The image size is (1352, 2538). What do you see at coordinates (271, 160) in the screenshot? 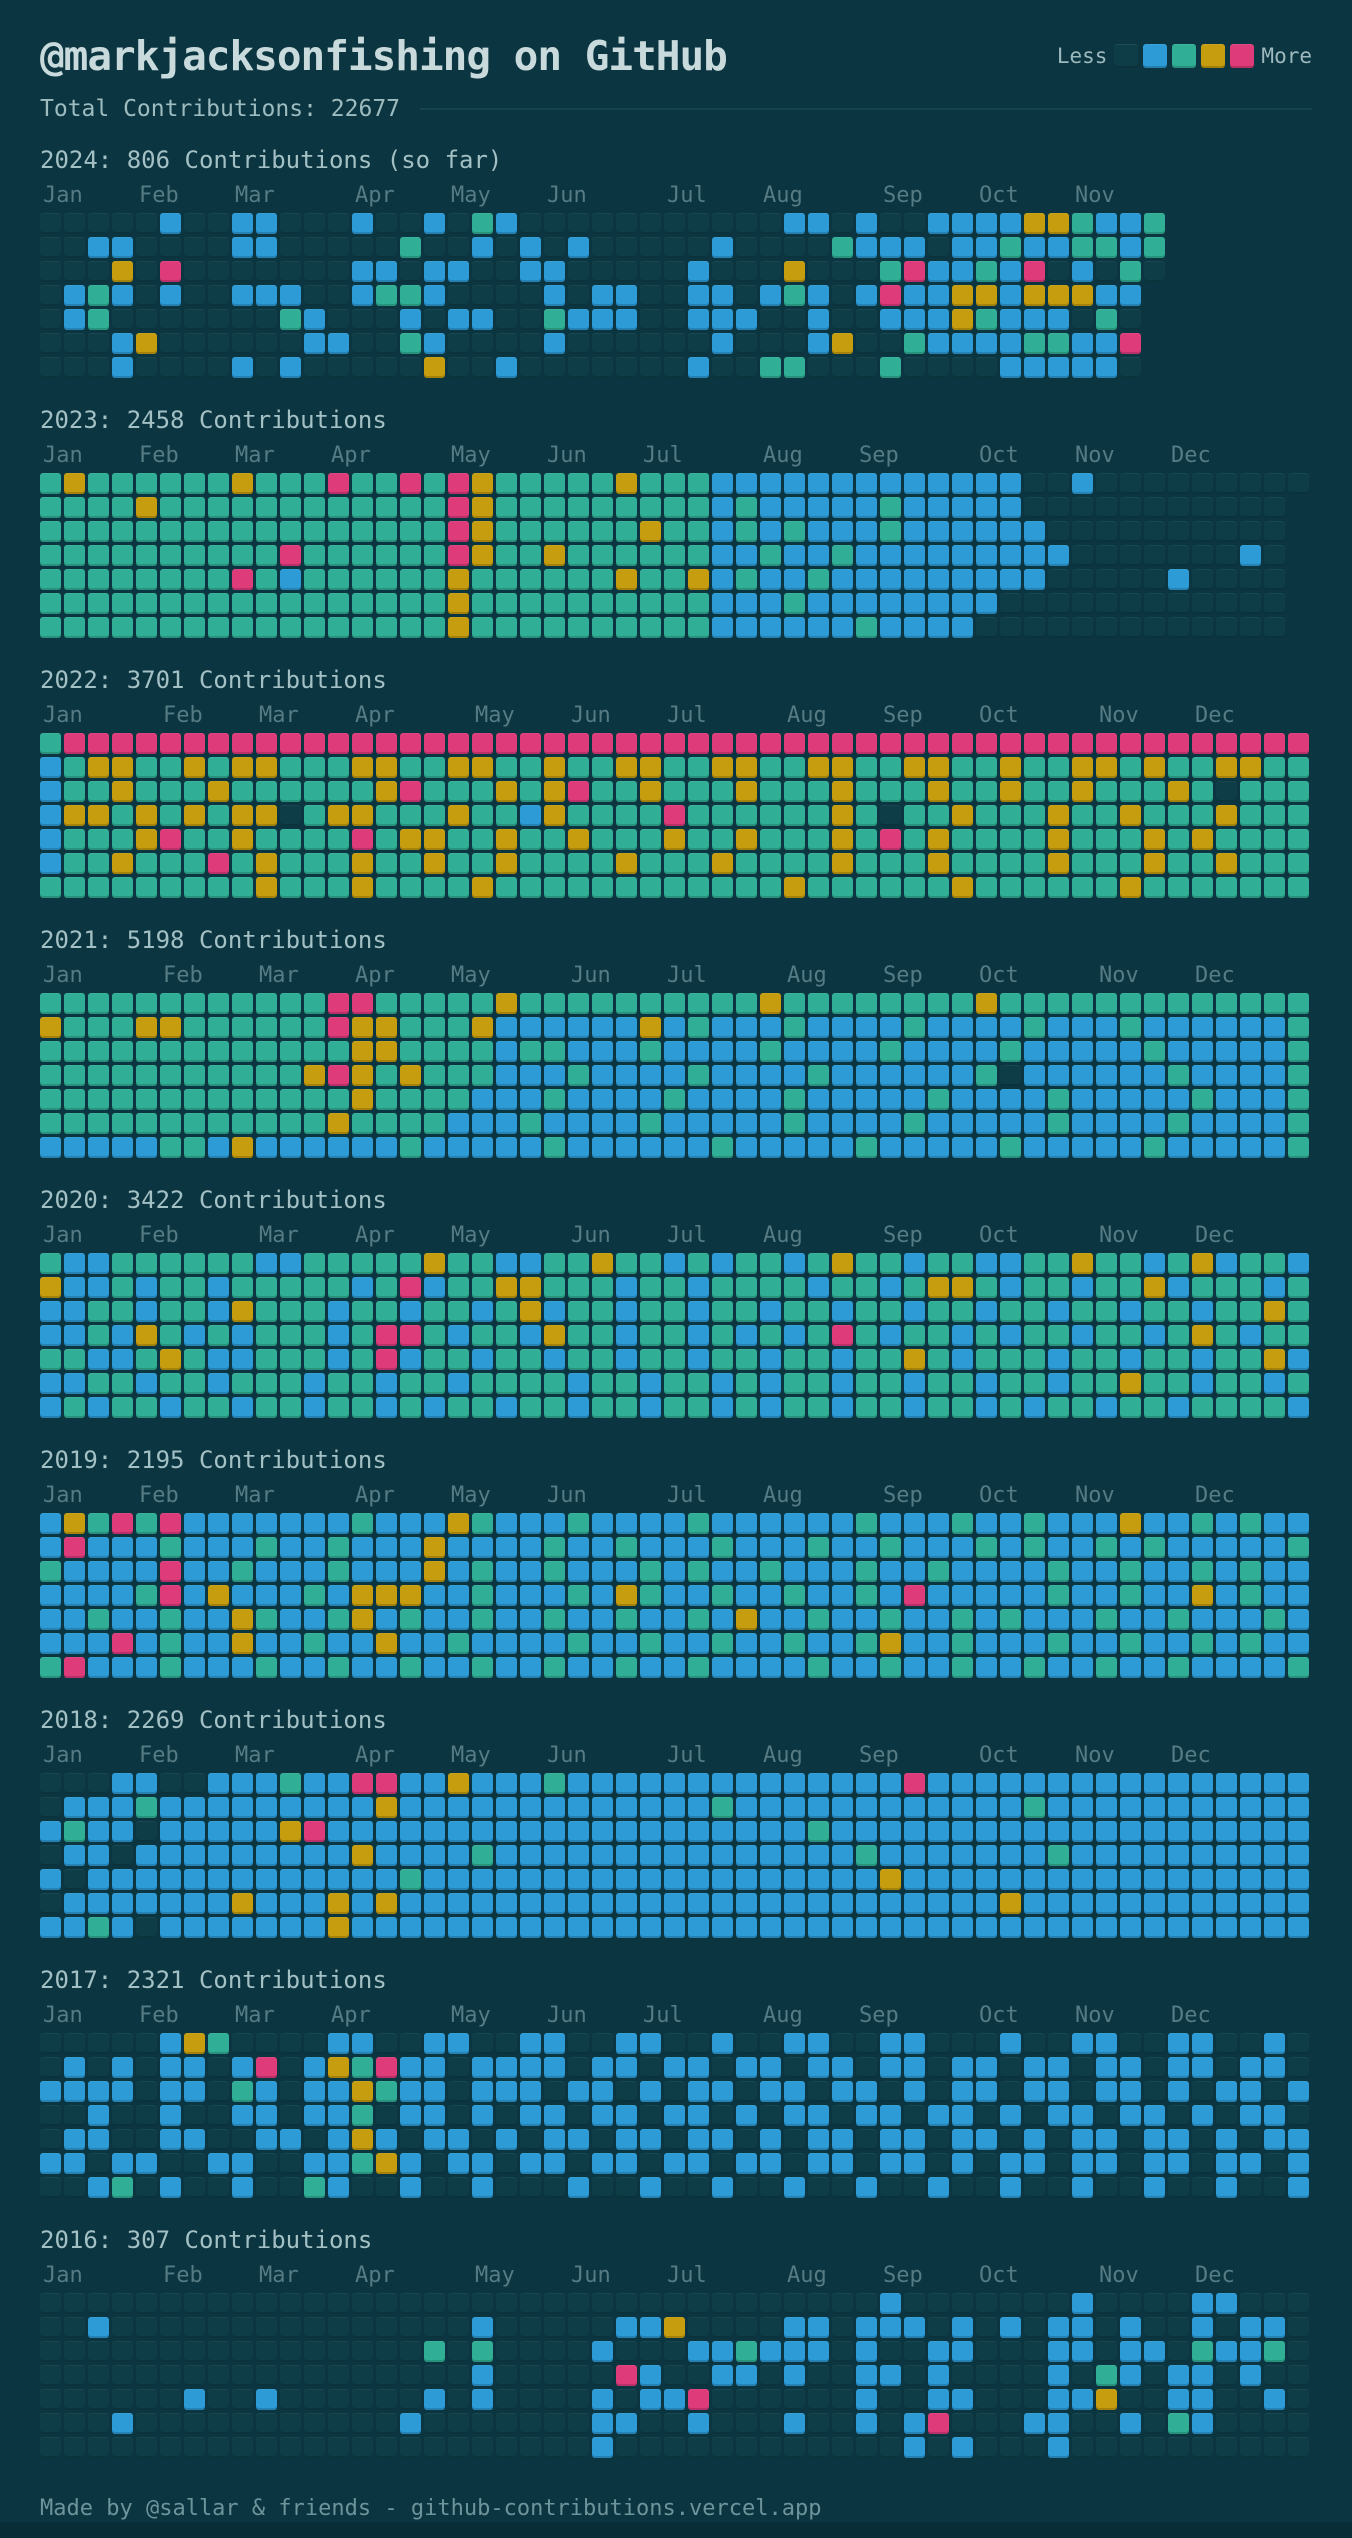
I see `year-heading: 2024: 806 Contributions (so far)` at bounding box center [271, 160].